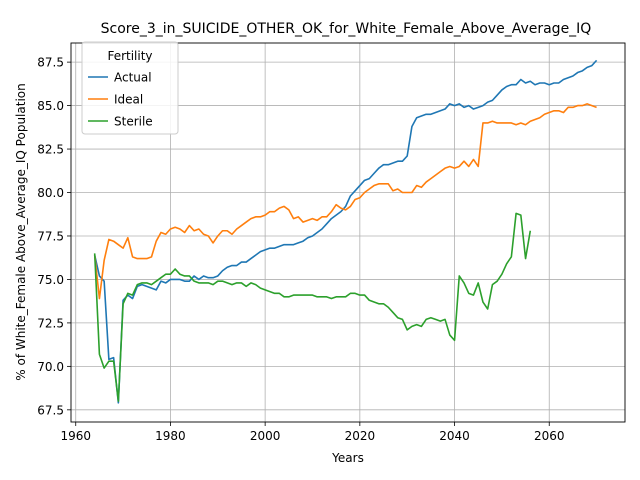 The height and width of the screenshot is (480, 640). What do you see at coordinates (50, 367) in the screenshot?
I see `y-tick-label: 70.0` at bounding box center [50, 367].